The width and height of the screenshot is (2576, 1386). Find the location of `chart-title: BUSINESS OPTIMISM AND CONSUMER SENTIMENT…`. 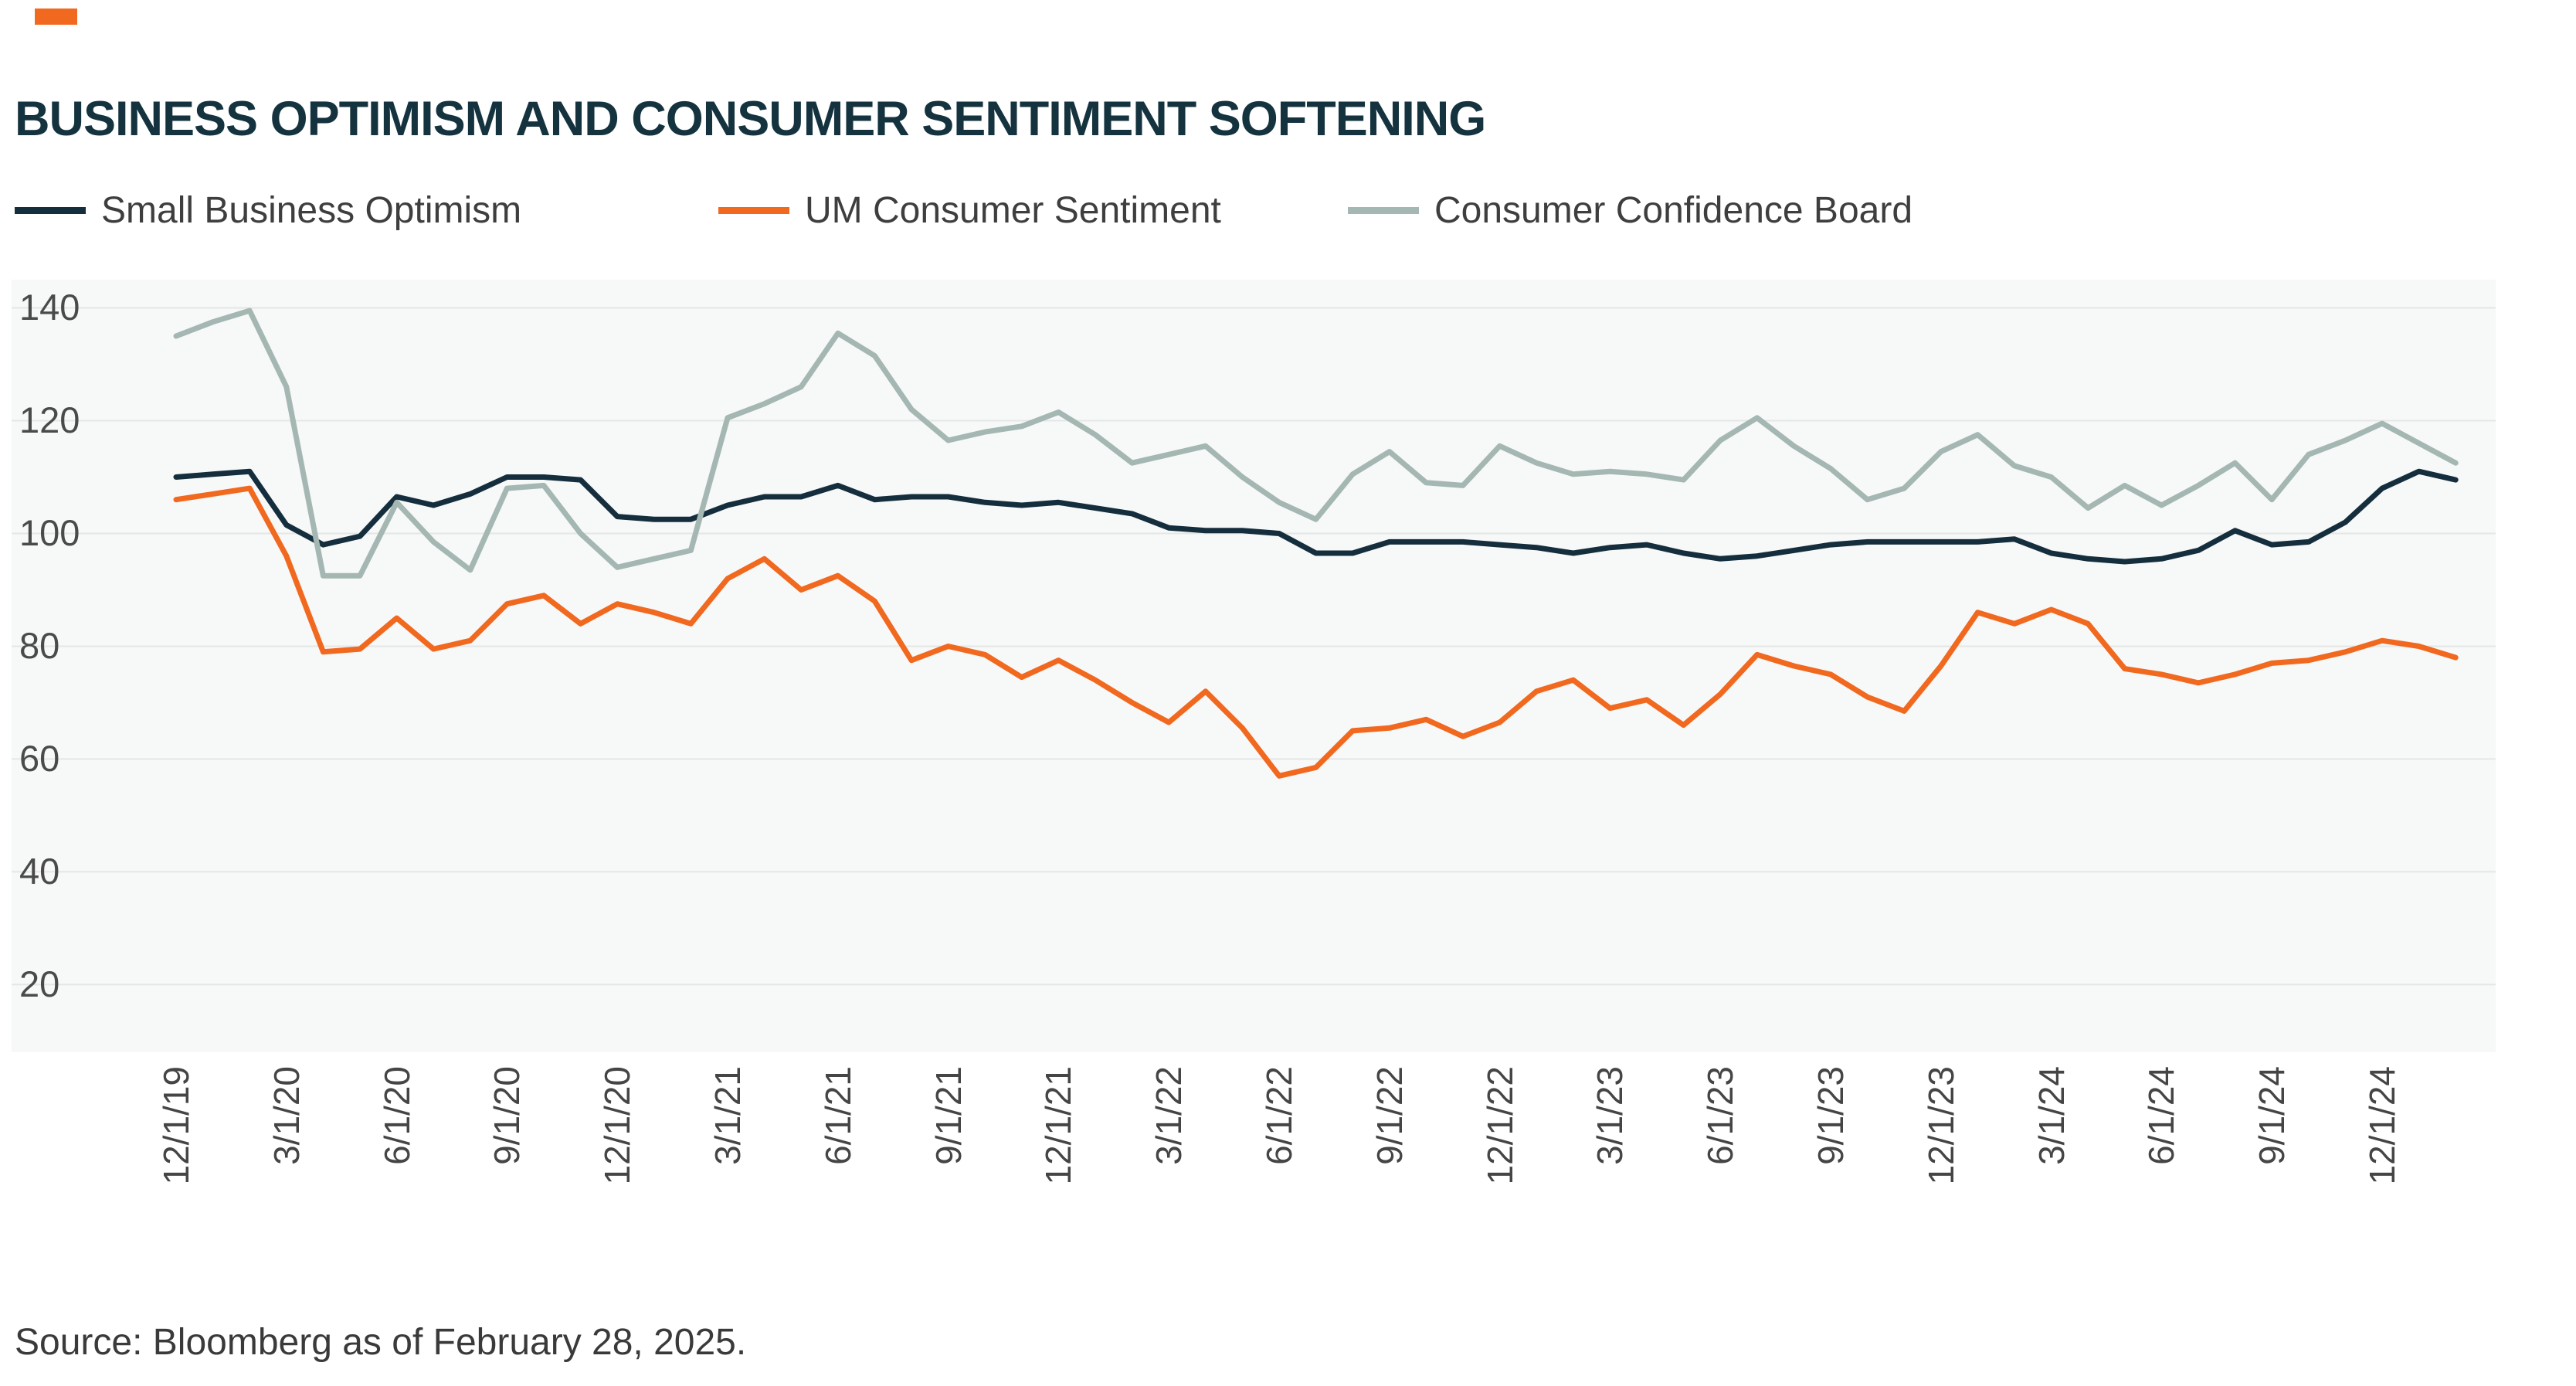

chart-title: BUSINESS OPTIMISM AND CONSUMER SENTIMENT… is located at coordinates (750, 119).